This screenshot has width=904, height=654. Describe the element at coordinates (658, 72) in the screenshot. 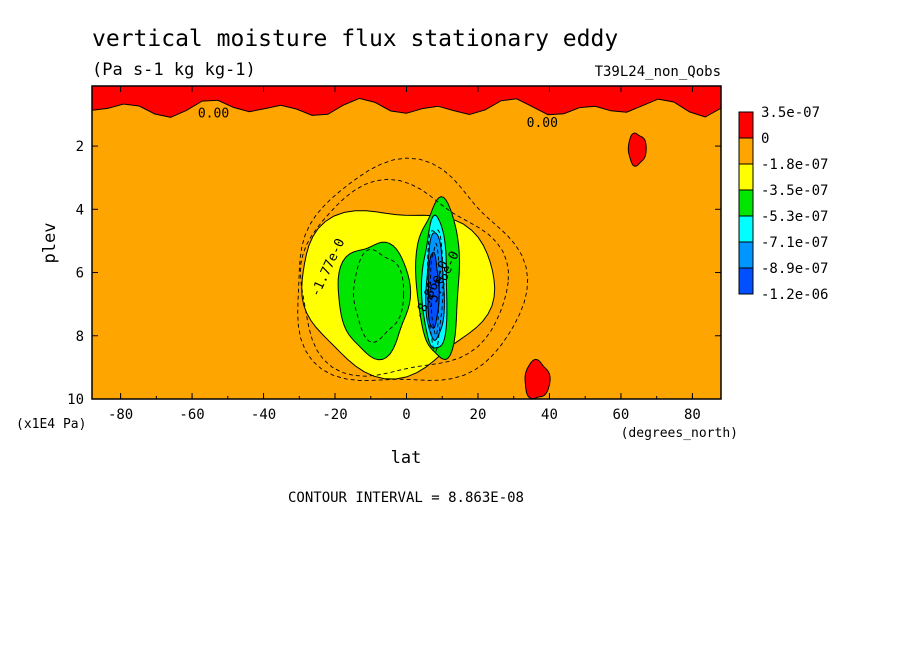

I see `dataset-label: T39L24_non_Qobs` at that location.